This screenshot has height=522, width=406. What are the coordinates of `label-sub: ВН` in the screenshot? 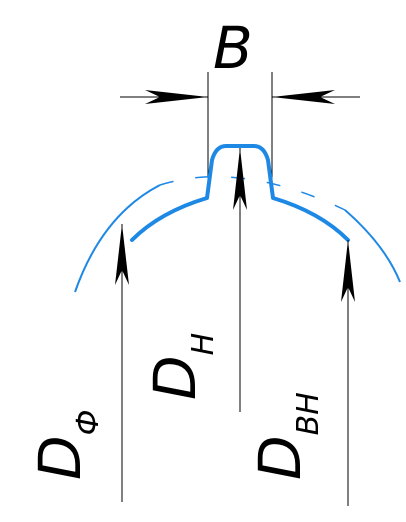 It's located at (308, 413).